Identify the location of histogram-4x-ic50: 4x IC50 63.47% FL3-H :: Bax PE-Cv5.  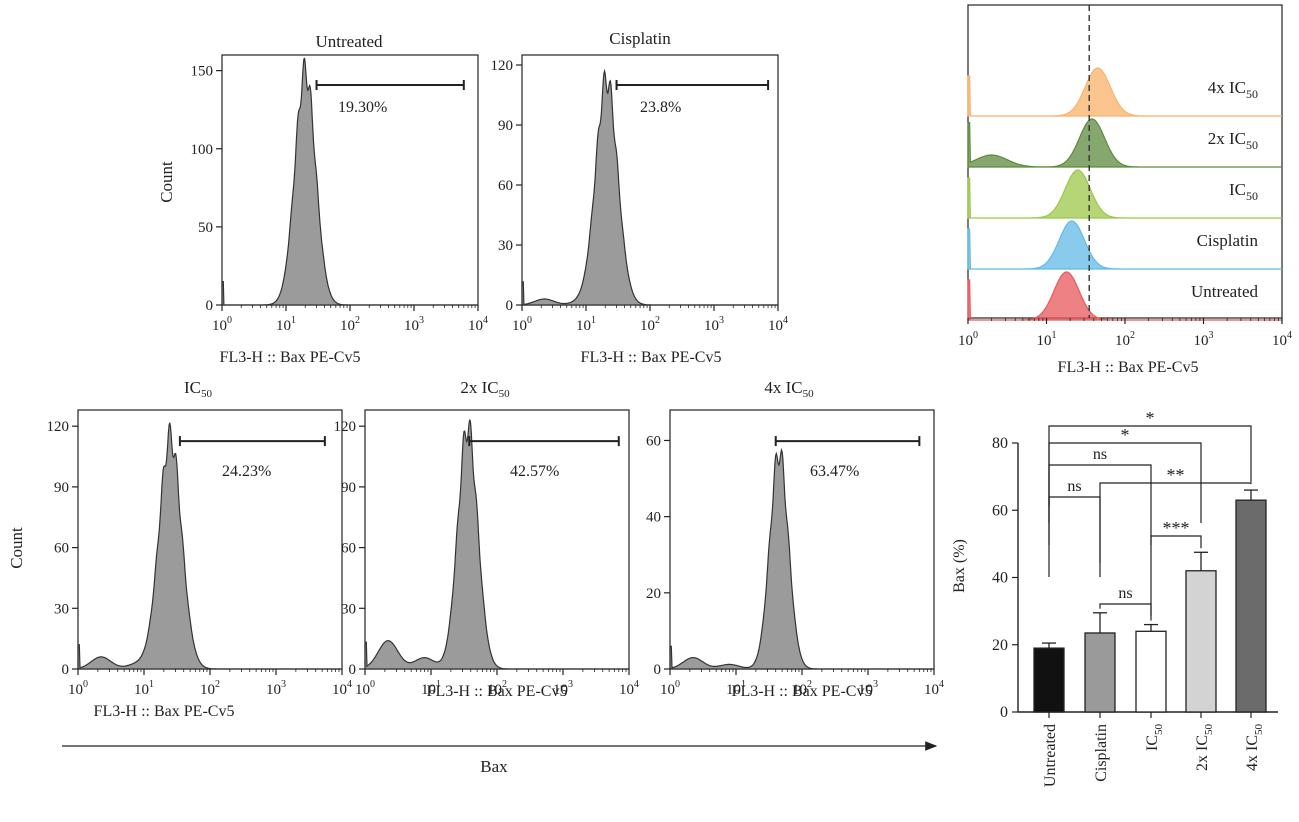
(802, 539).